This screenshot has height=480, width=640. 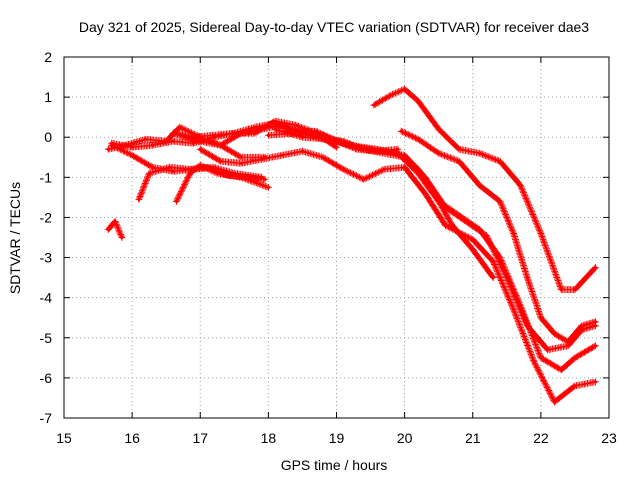 I want to click on x-tick-labels: 15 16 17 18 19 20 21 22 23, so click(x=336, y=438).